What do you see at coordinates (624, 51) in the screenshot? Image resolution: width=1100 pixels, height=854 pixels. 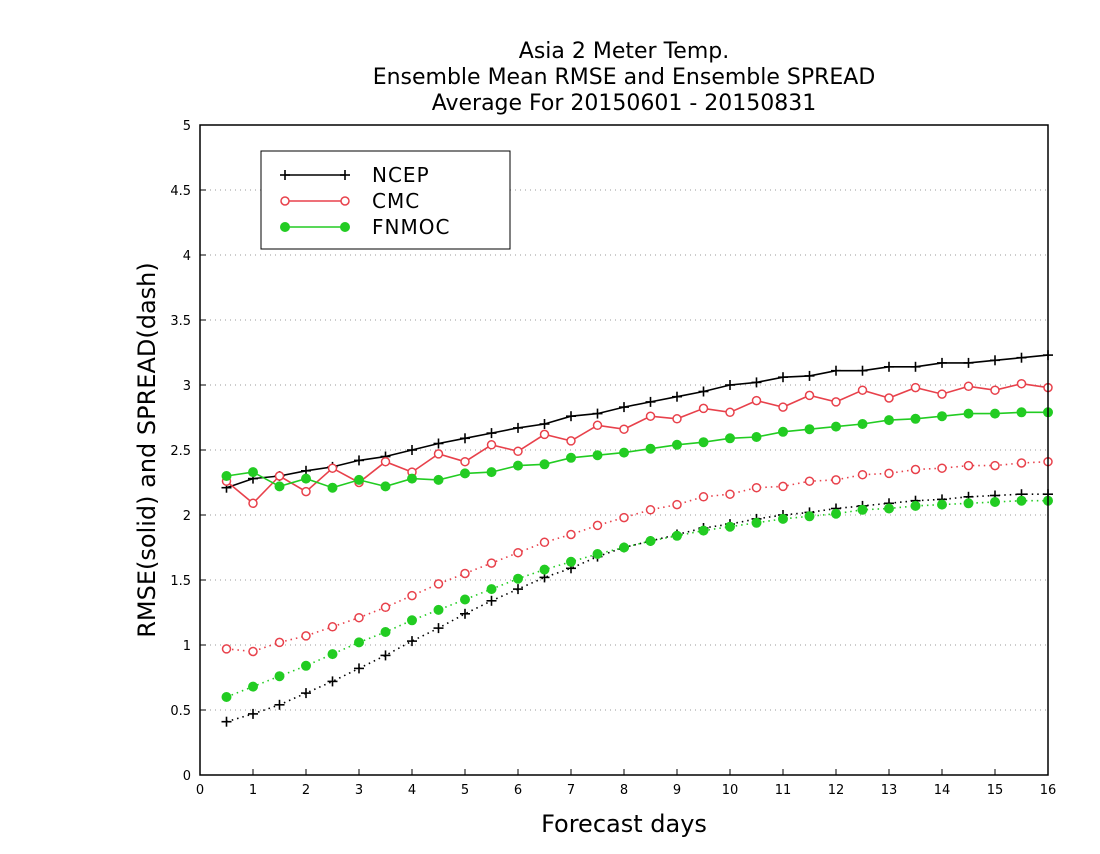 I see `title-line-1: Asia 2 Meter Temp.` at bounding box center [624, 51].